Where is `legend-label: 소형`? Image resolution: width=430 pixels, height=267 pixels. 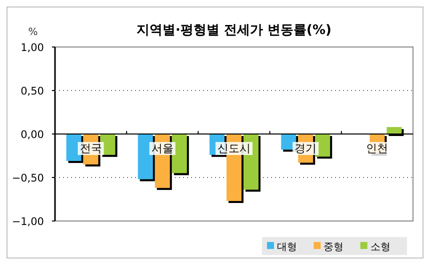 legend-label: 소형 is located at coordinates (380, 247).